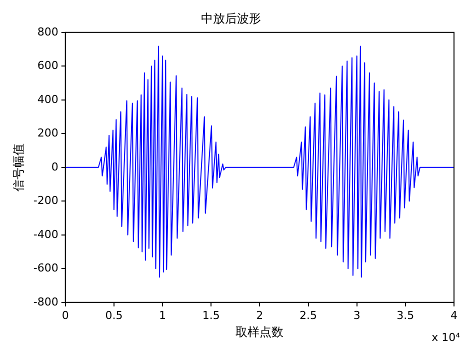 The width and height of the screenshot is (474, 354). What do you see at coordinates (211, 315) in the screenshot?
I see `x-tick-label: 1.5` at bounding box center [211, 315].